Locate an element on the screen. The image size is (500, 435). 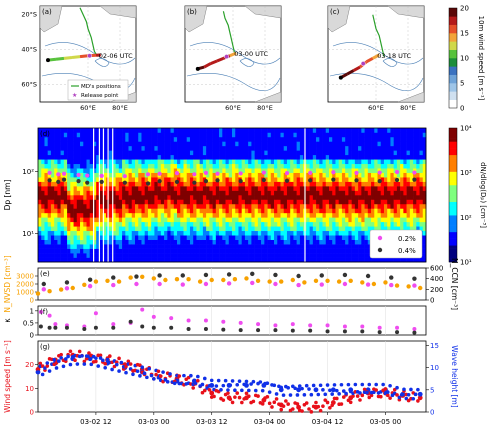
wind-colorbar-tick: 5 is located at coordinates (462, 84).